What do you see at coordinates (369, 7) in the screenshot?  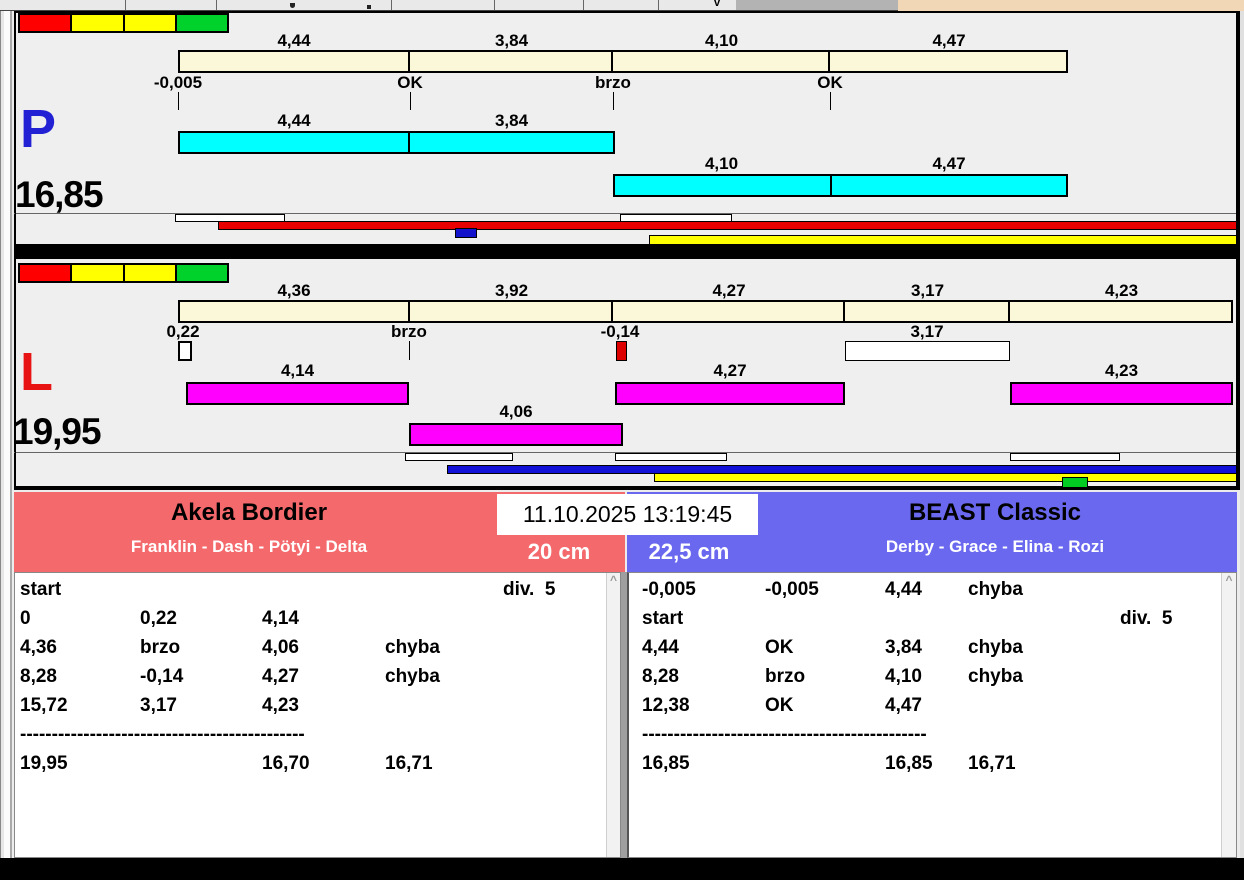 I see `toolbar-glyph-fragment` at bounding box center [369, 7].